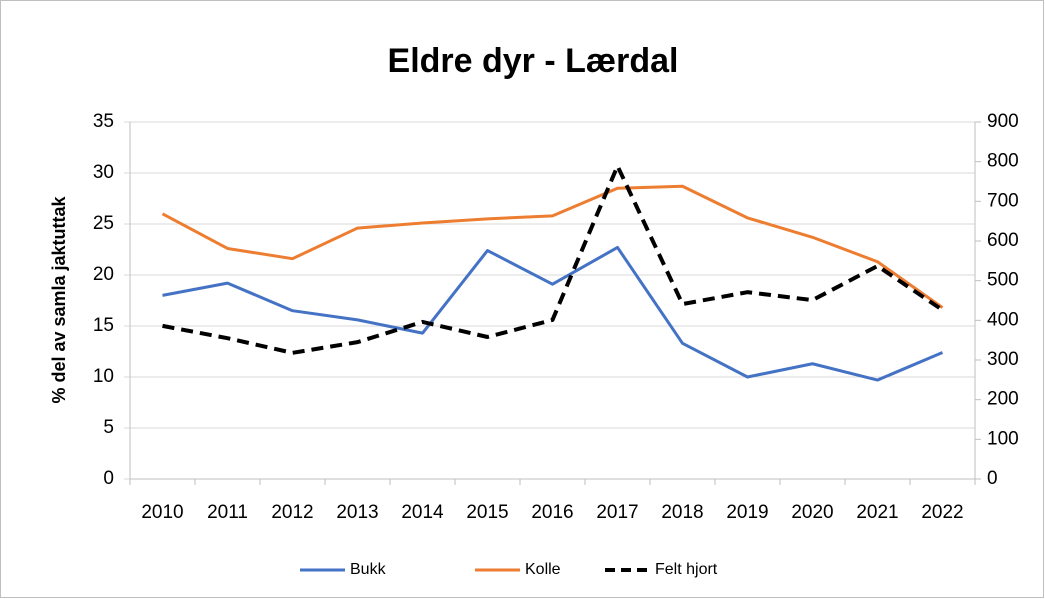 The width and height of the screenshot is (1045, 599). I want to click on y2-tick-label: 900, so click(1003, 121).